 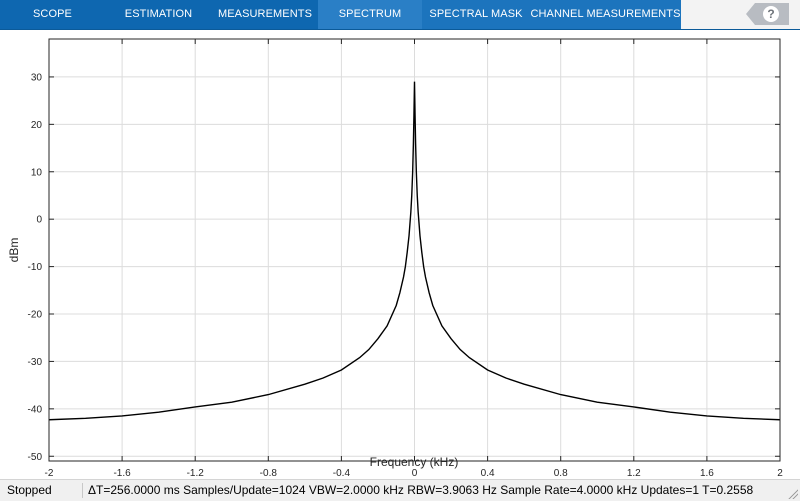 I want to click on x-axis-label: Frequency (kHz), so click(x=414, y=462).